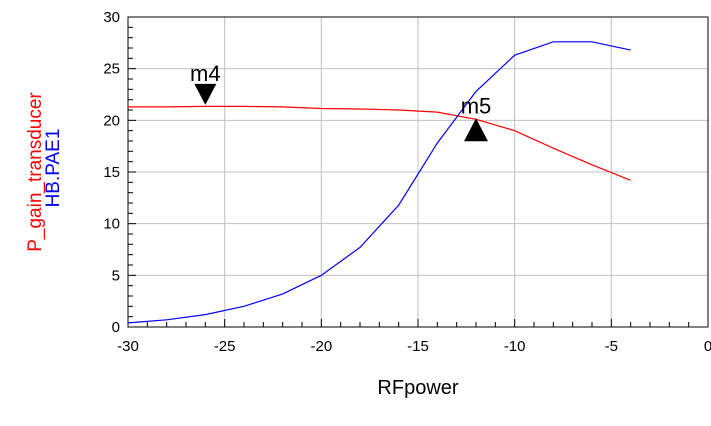 Image resolution: width=711 pixels, height=426 pixels. Describe the element at coordinates (111, 17) in the screenshot. I see `y-tick-label: 30` at that location.